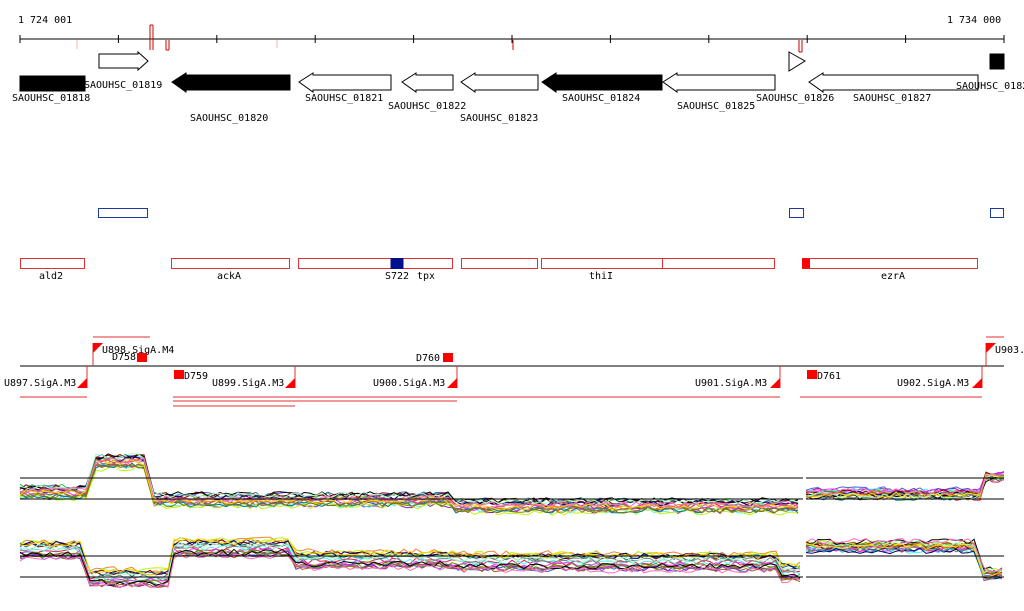 Image resolution: width=1024 pixels, height=611 pixels. What do you see at coordinates (229, 118) in the screenshot?
I see `gene-label: SAOUHSC_01820` at bounding box center [229, 118].